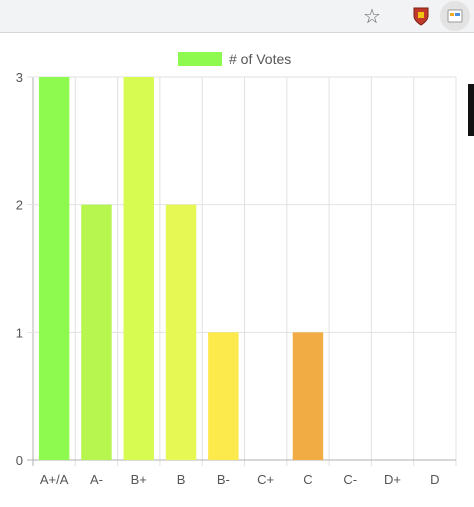 This screenshot has width=474, height=507. What do you see at coordinates (181, 332) in the screenshot?
I see `bar-B` at bounding box center [181, 332].